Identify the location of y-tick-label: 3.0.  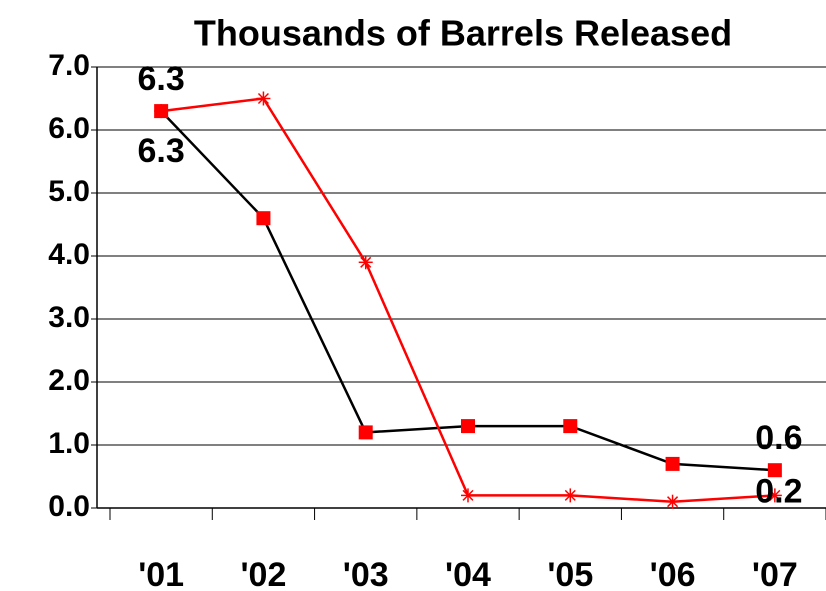
(69, 317).